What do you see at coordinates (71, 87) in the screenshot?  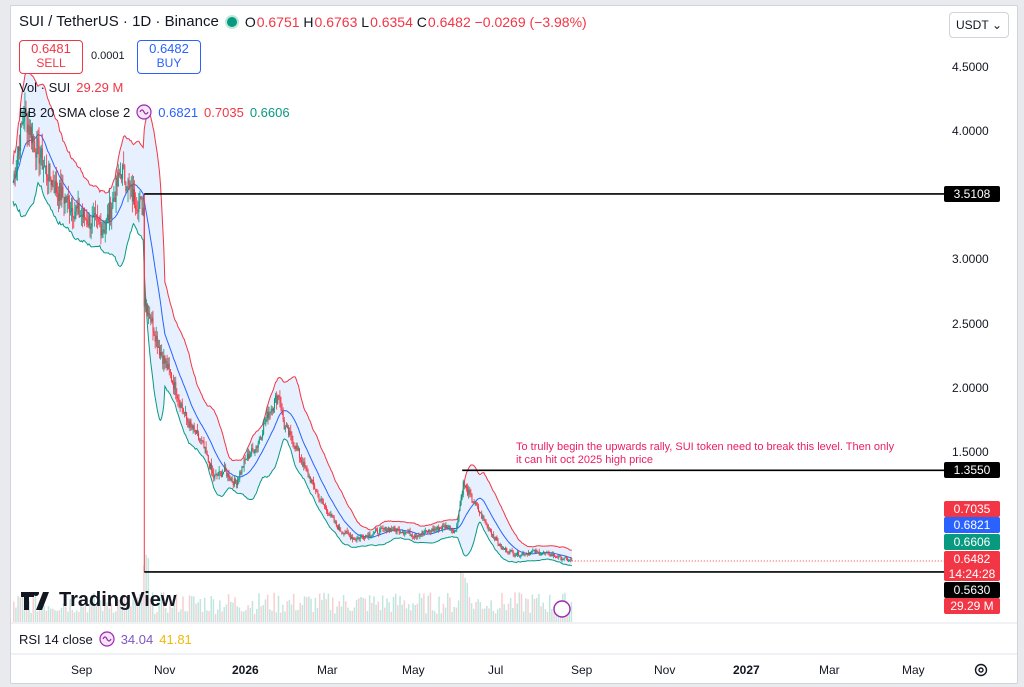 I see `volume-legend: Vol · SUI 29.29 M` at bounding box center [71, 87].